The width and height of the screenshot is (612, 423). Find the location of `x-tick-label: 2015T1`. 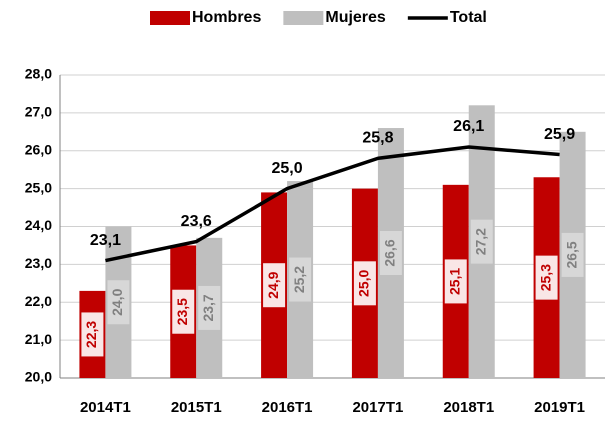

x-tick-label: 2015T1 is located at coordinates (196, 407).